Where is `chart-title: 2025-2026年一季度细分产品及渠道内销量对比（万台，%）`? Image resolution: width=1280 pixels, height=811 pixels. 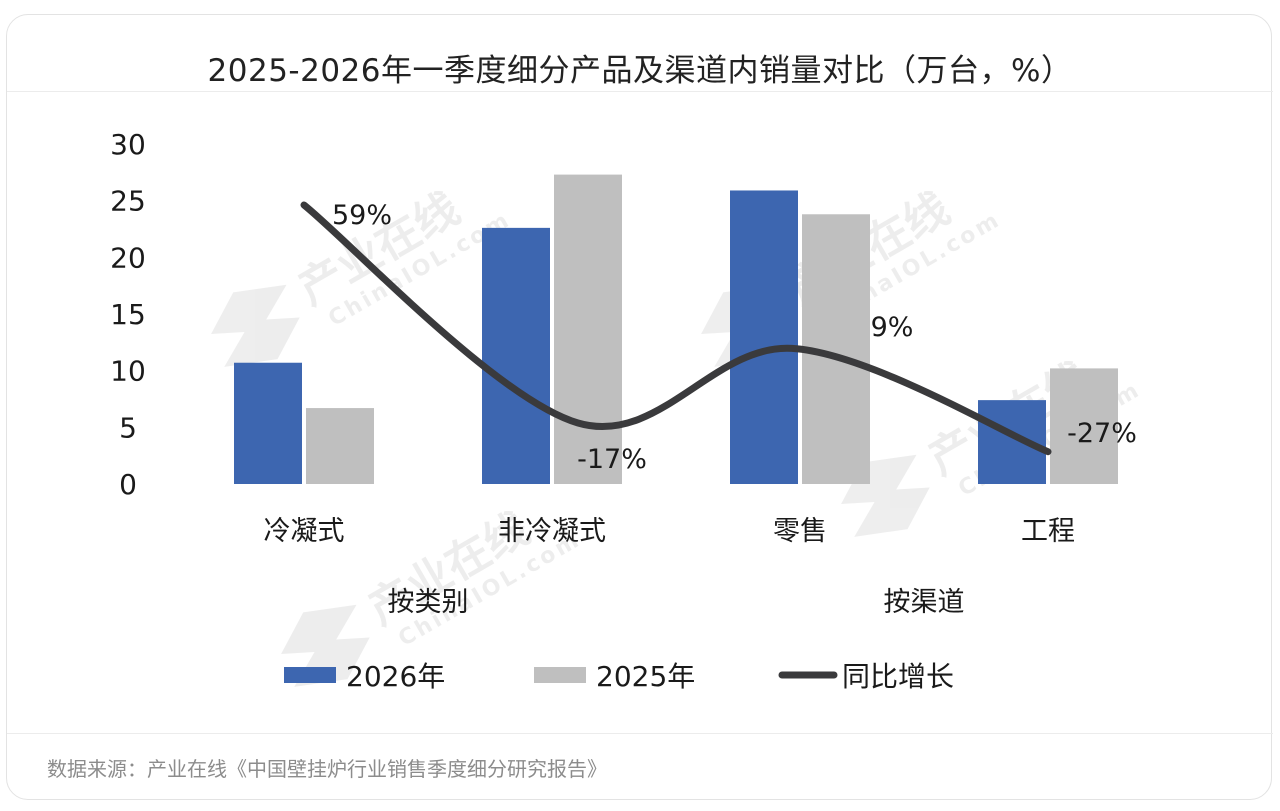 chart-title: 2025-2026年一季度细分产品及渠道内销量对比（万台，%） is located at coordinates (640, 71).